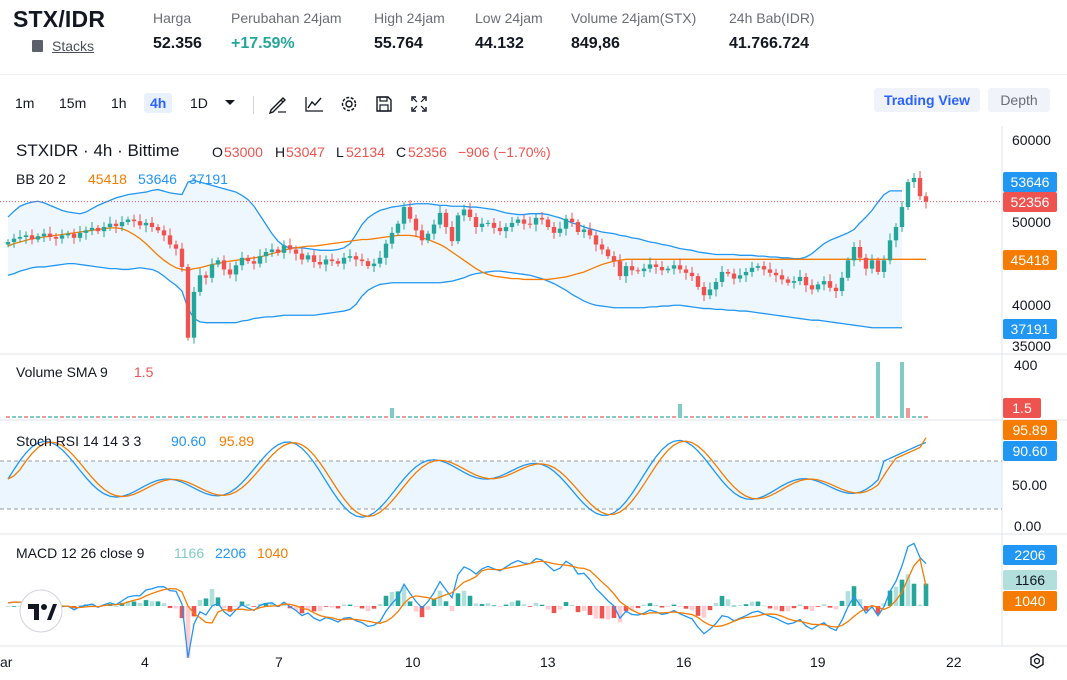  Describe the element at coordinates (501, 485) in the screenshot. I see `stoch-band-fill` at that location.